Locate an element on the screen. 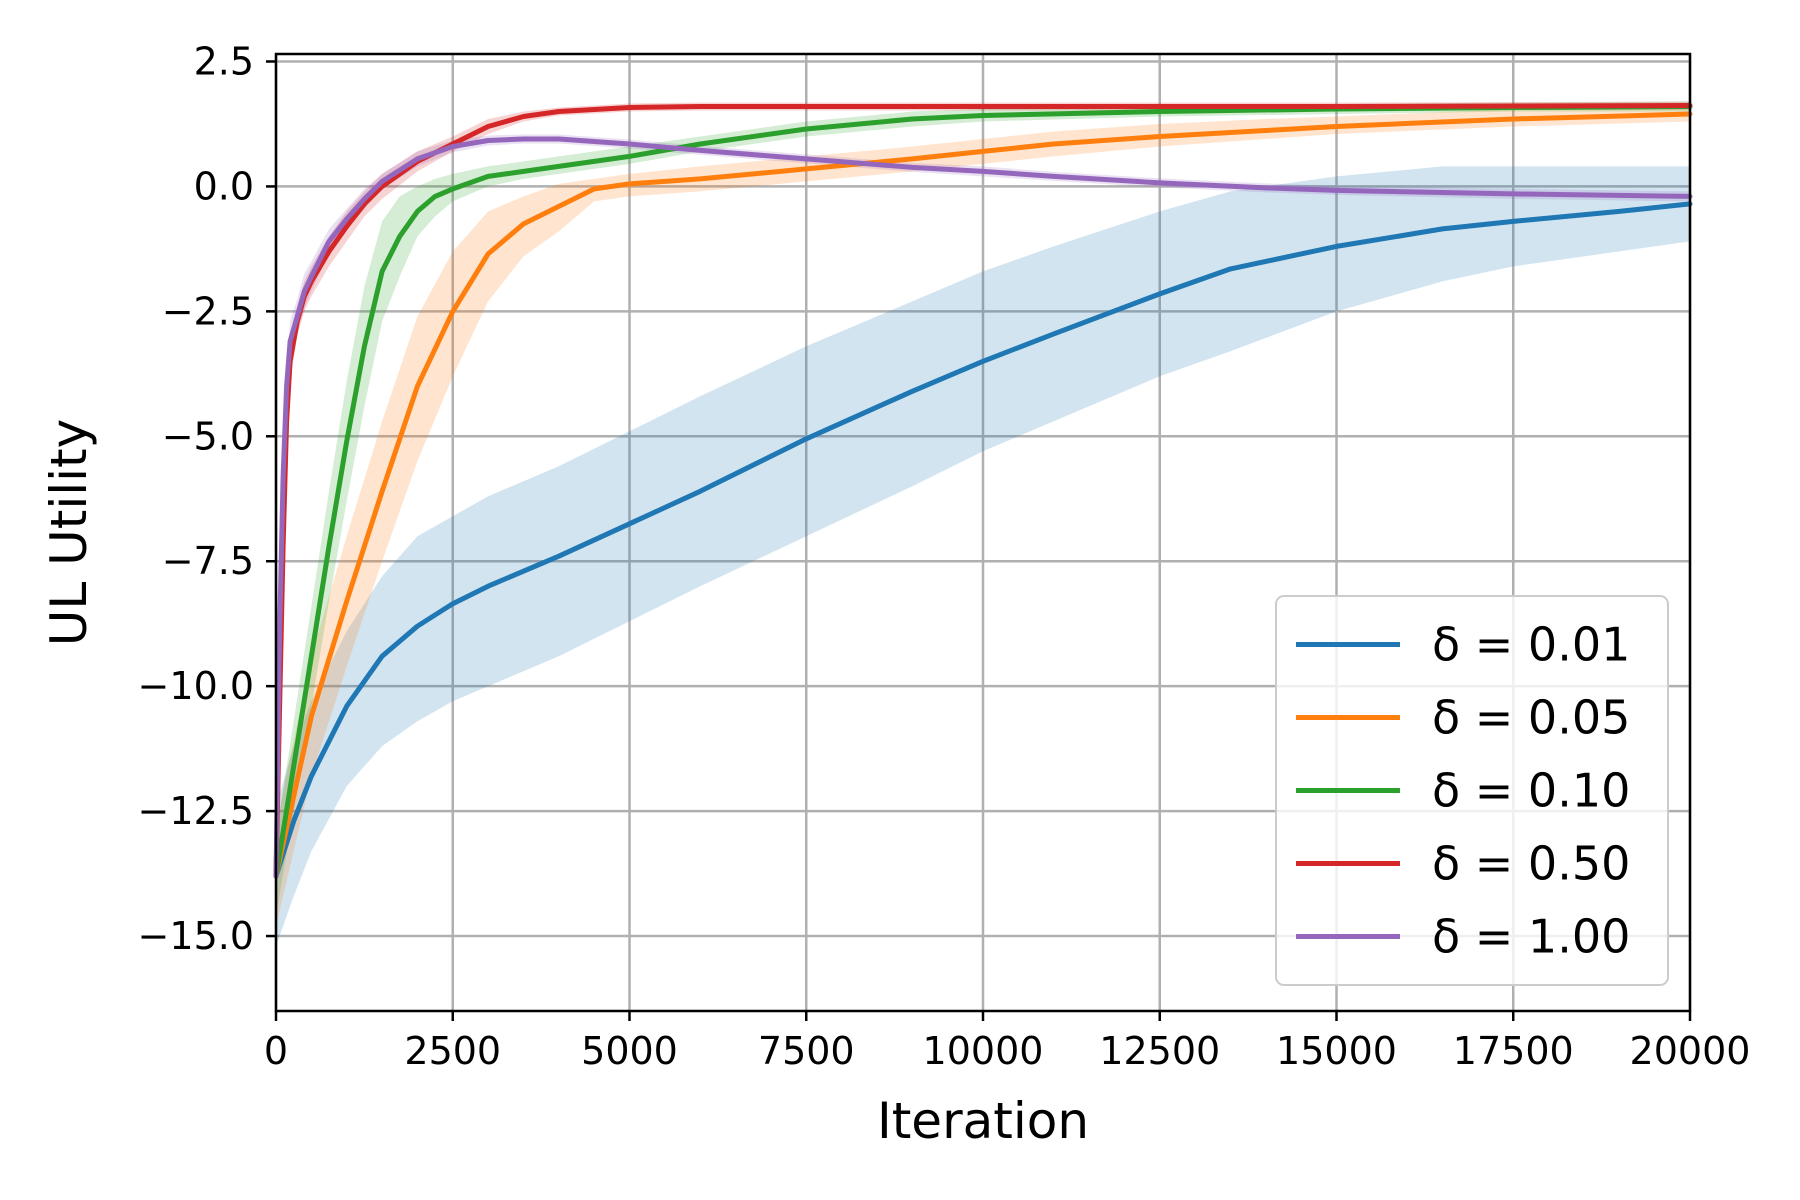 Image resolution: width=1800 pixels, height=1200 pixels. legend-label-delta-050: δ = 0.50 is located at coordinates (1531, 864).